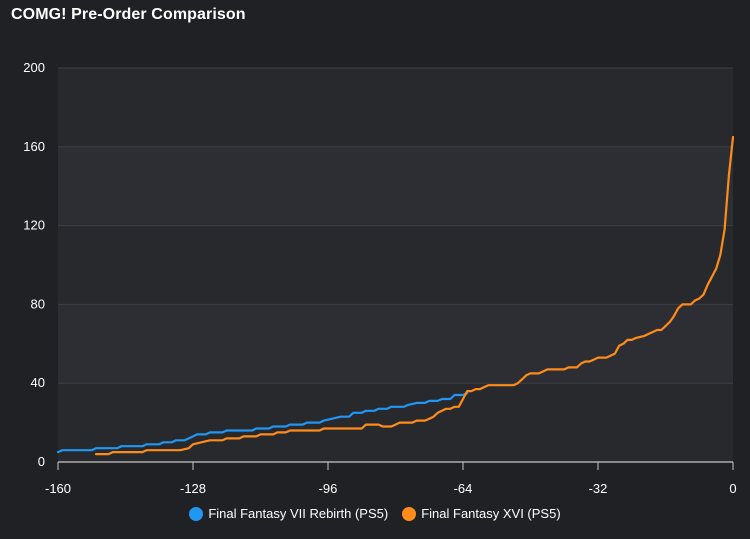 The height and width of the screenshot is (539, 750). Describe the element at coordinates (128, 14) in the screenshot. I see `chart-title: COMG! Pre-Order Comparison` at that location.